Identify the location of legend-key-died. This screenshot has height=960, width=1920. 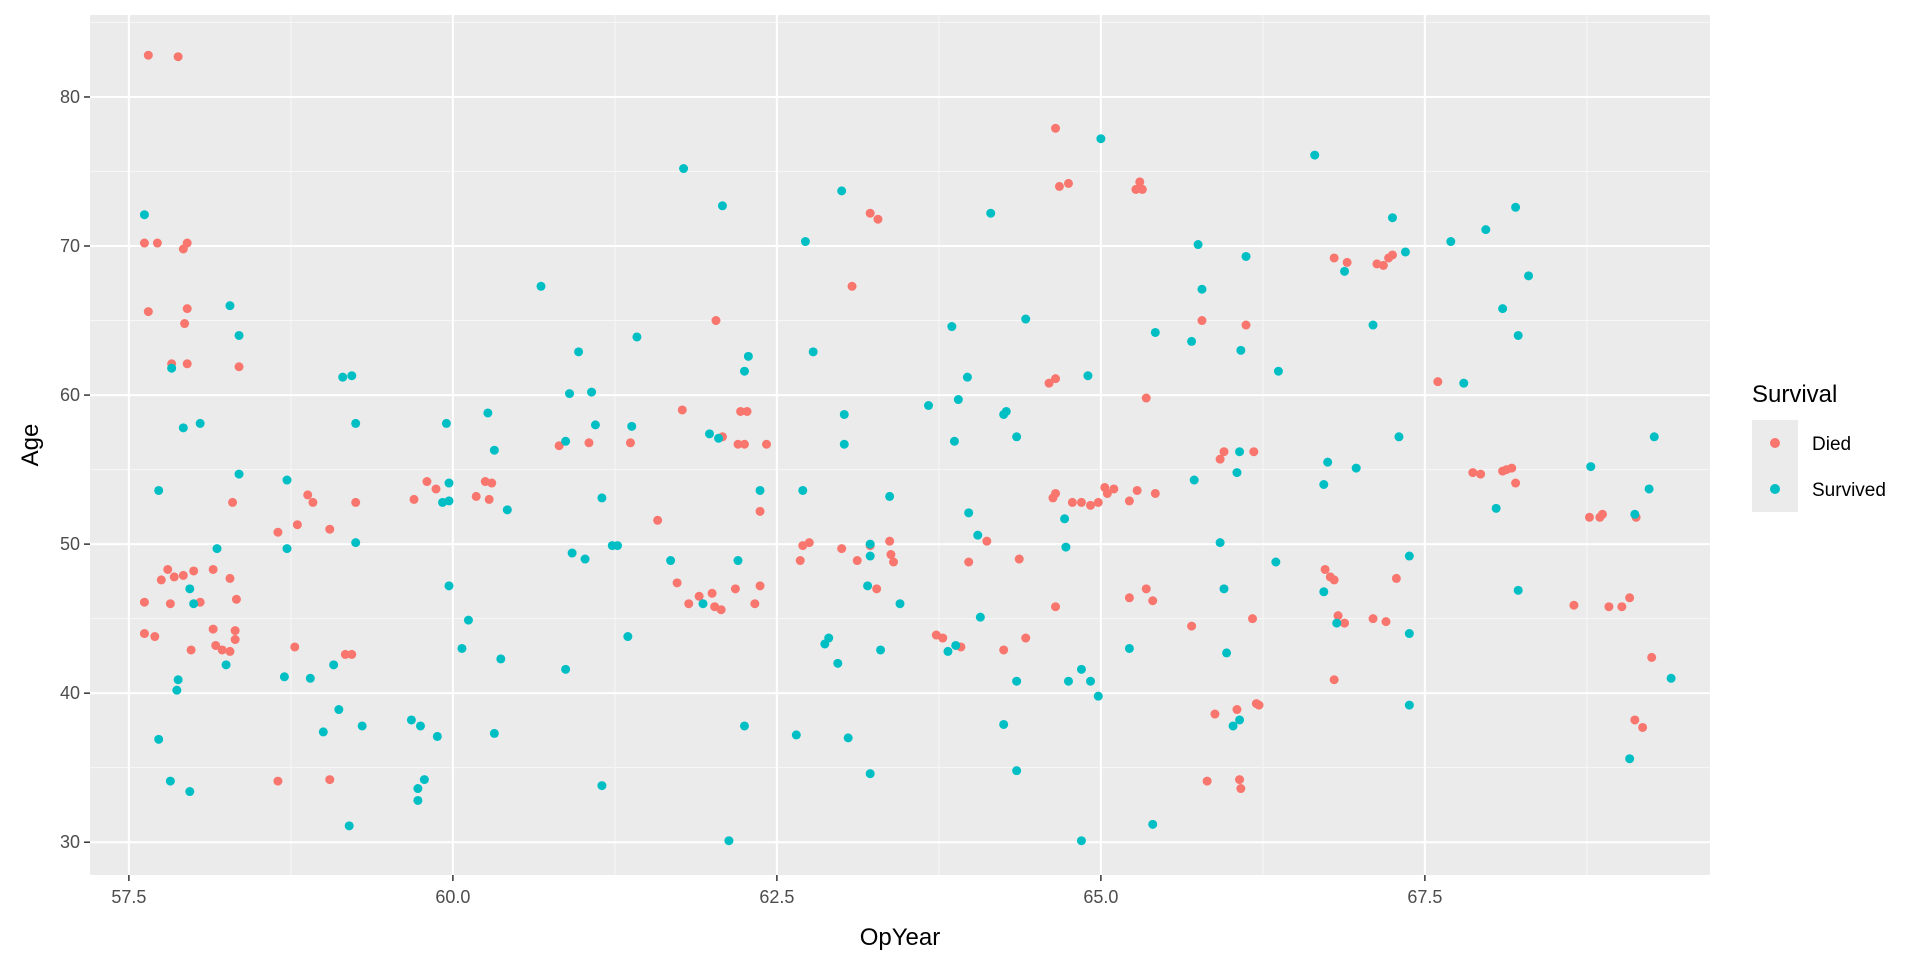
(1775, 443).